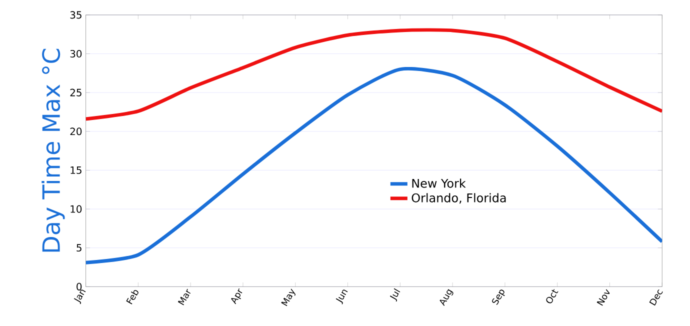 The height and width of the screenshot is (326, 690). Describe the element at coordinates (76, 210) in the screenshot. I see `y-tick-label: 10` at that location.